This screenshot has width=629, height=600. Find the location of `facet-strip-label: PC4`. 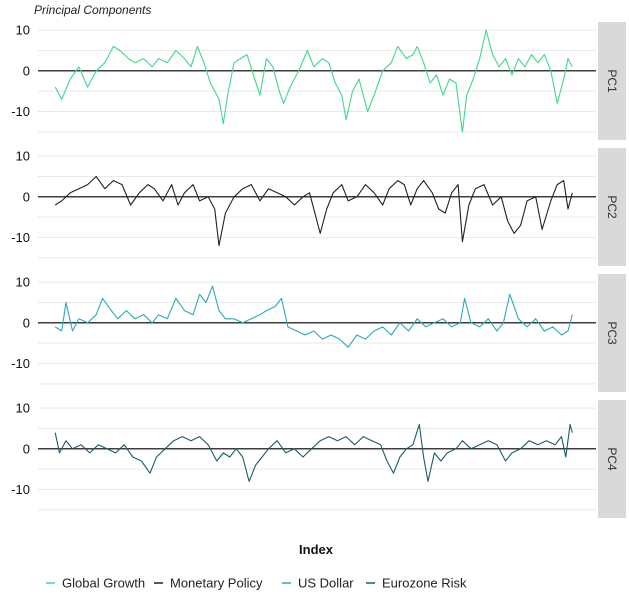

facet-strip-label: PC4 is located at coordinates (612, 459).